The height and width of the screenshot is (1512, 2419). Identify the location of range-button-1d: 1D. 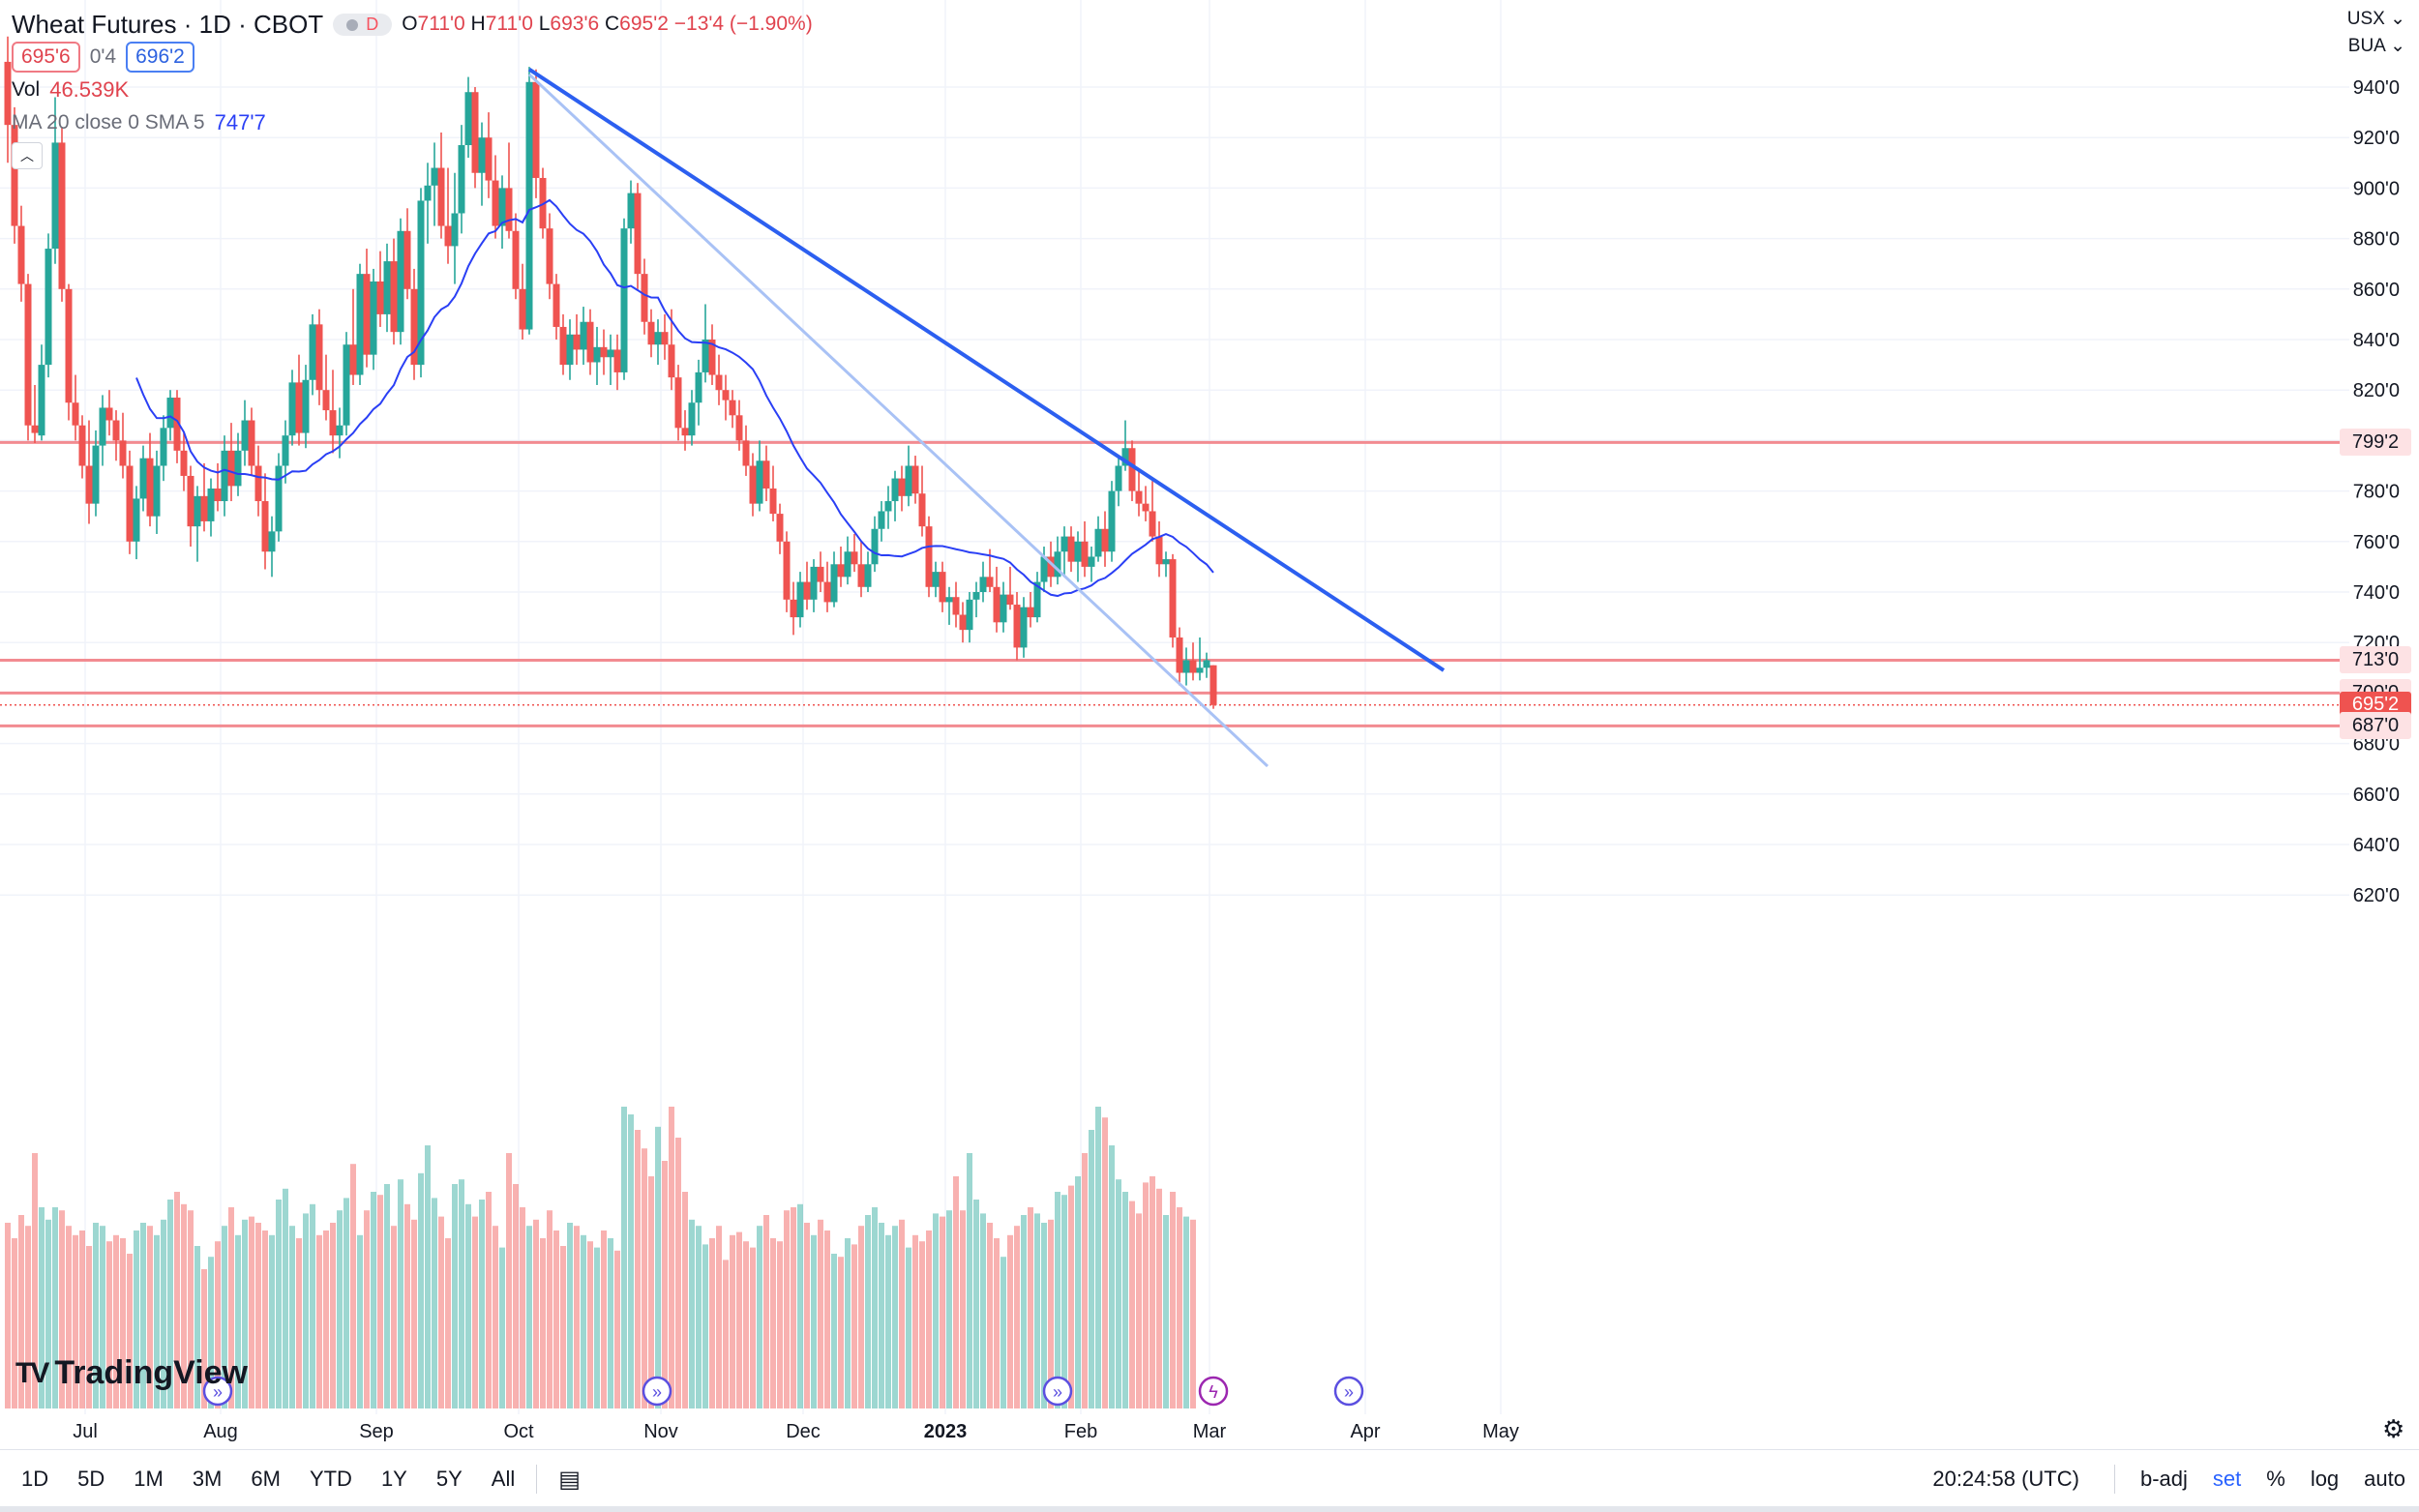
(35, 1479).